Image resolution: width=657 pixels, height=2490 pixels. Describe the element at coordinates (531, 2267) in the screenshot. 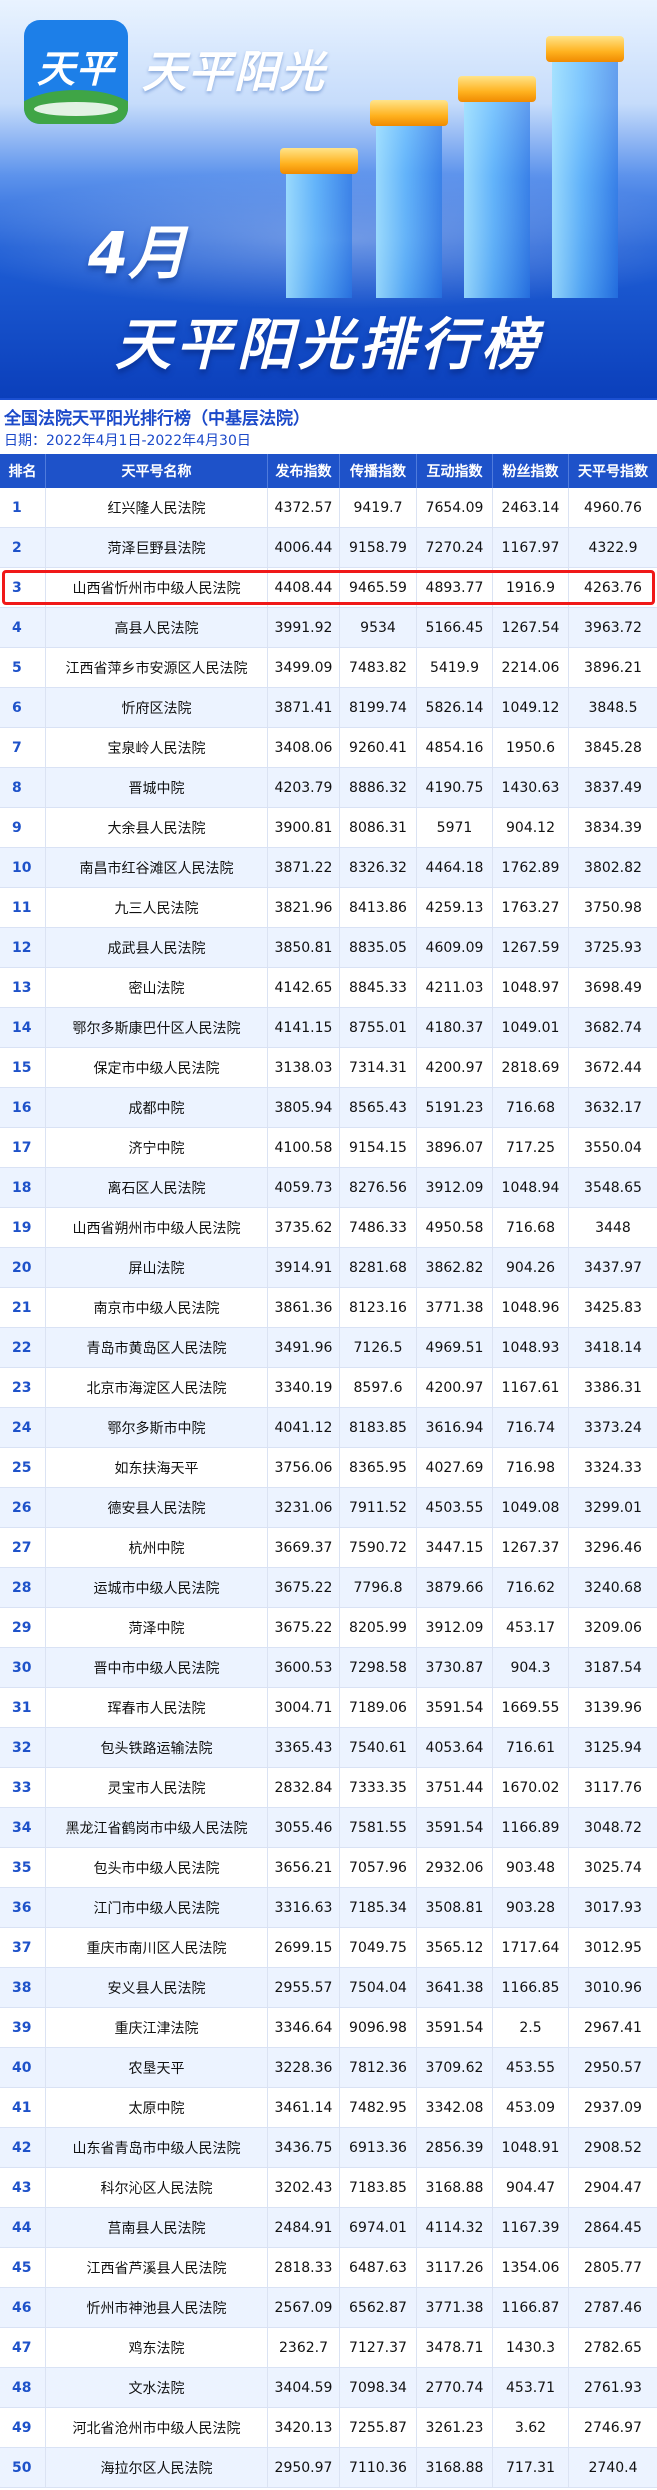

I see `fans-cell: 1354.06` at that location.